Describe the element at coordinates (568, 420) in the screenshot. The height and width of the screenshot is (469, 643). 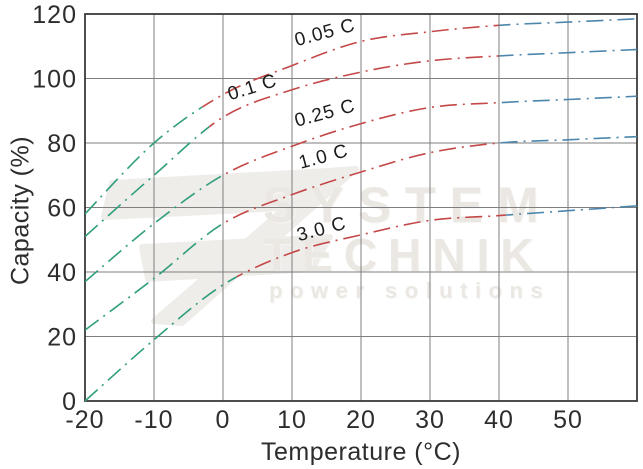
I see `x-tick-label: 50` at that location.